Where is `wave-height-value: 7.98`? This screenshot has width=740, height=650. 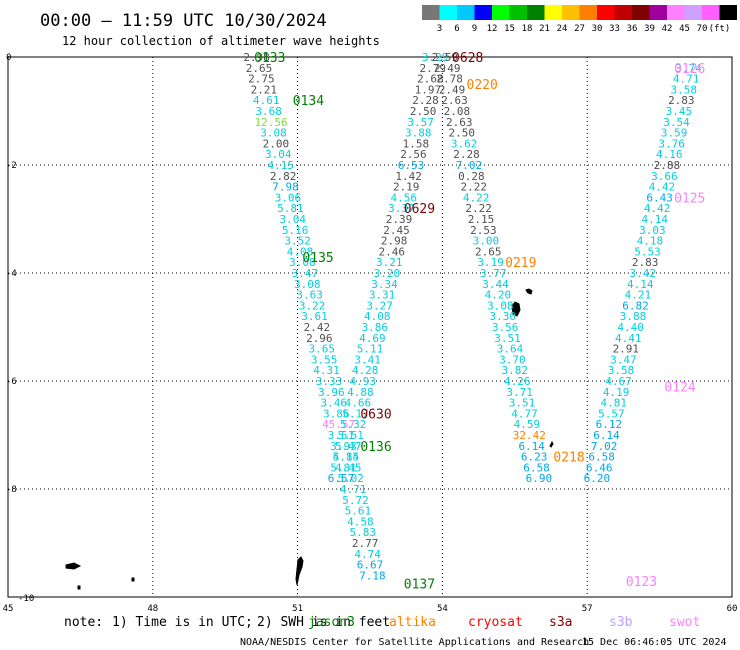
wave-height-value: 7.98 is located at coordinates (285, 187).